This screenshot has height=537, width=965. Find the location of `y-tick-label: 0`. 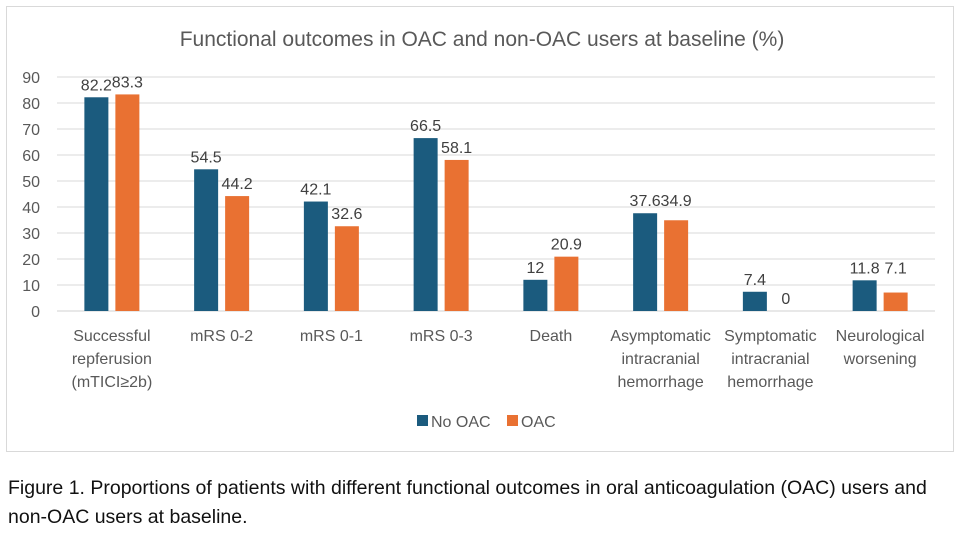

y-tick-label: 0 is located at coordinates (35, 312).